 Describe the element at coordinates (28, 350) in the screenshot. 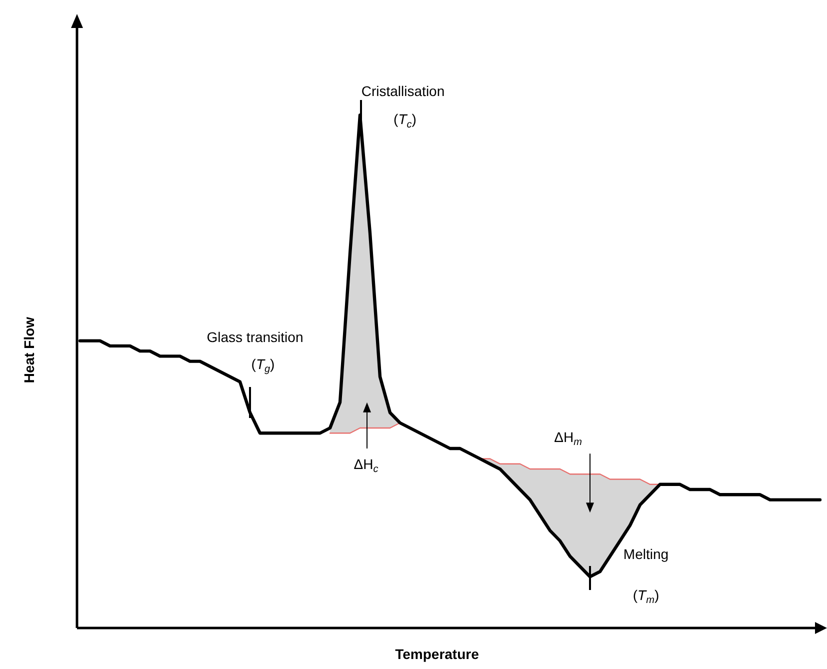

I see `y-axis-title: Heat Flow` at that location.